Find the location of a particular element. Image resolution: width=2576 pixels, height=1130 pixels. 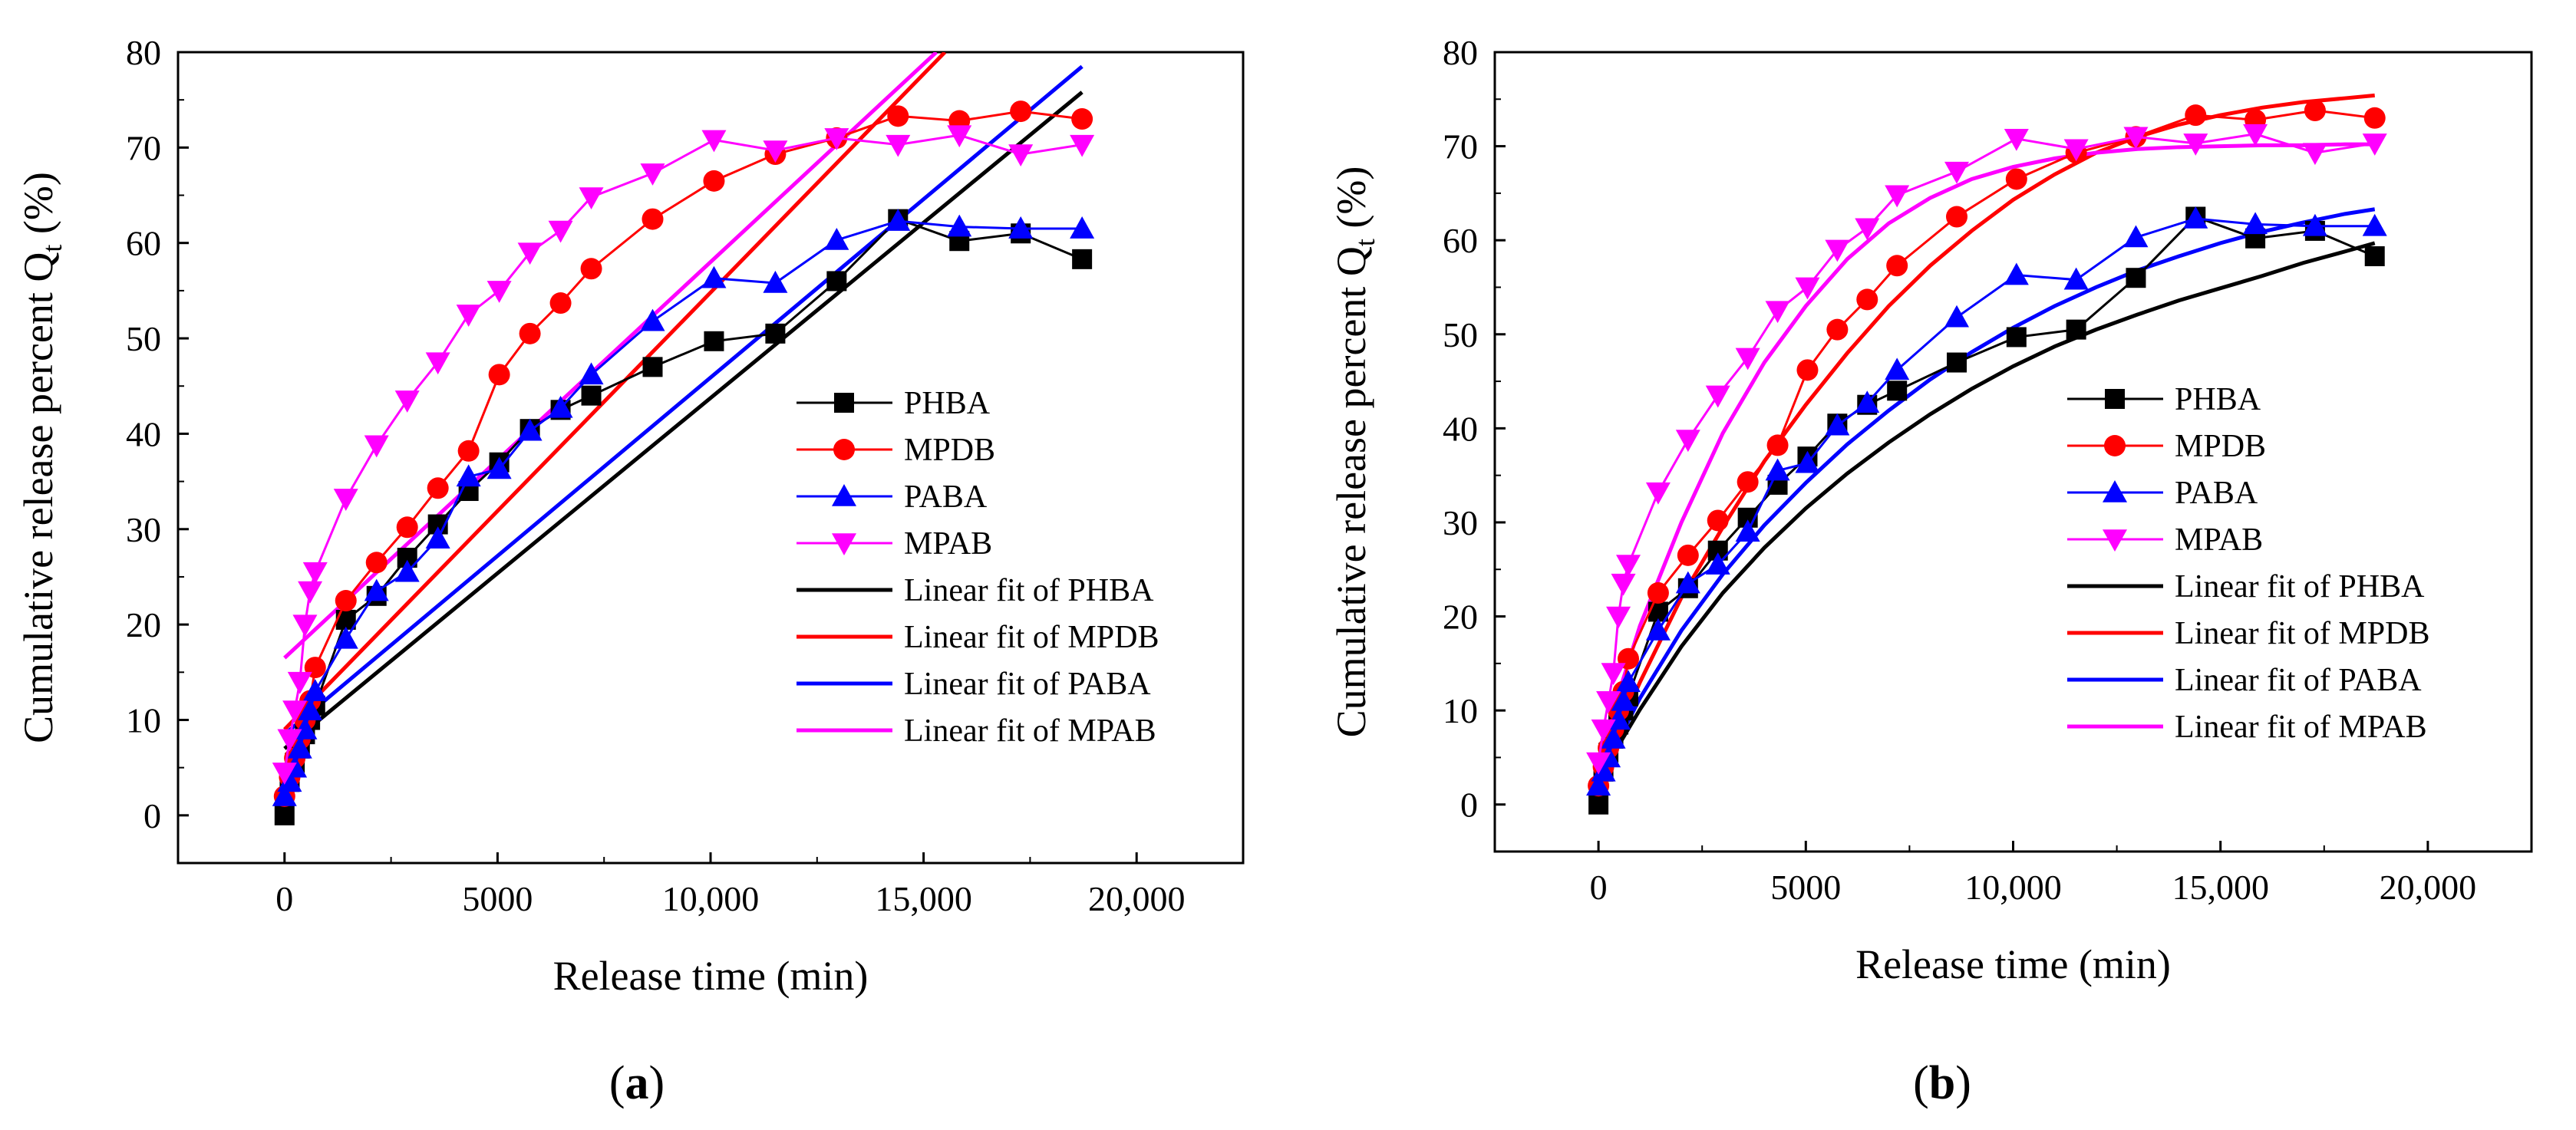

x-tick-label: 20,000 is located at coordinates (1137, 898).